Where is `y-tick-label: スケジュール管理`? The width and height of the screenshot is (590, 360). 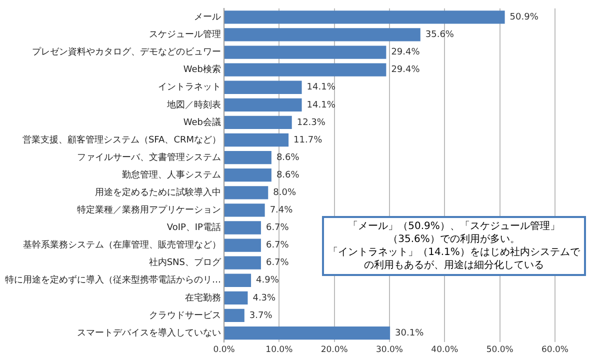
y-tick-label: スケジュール管理 is located at coordinates (185, 34).